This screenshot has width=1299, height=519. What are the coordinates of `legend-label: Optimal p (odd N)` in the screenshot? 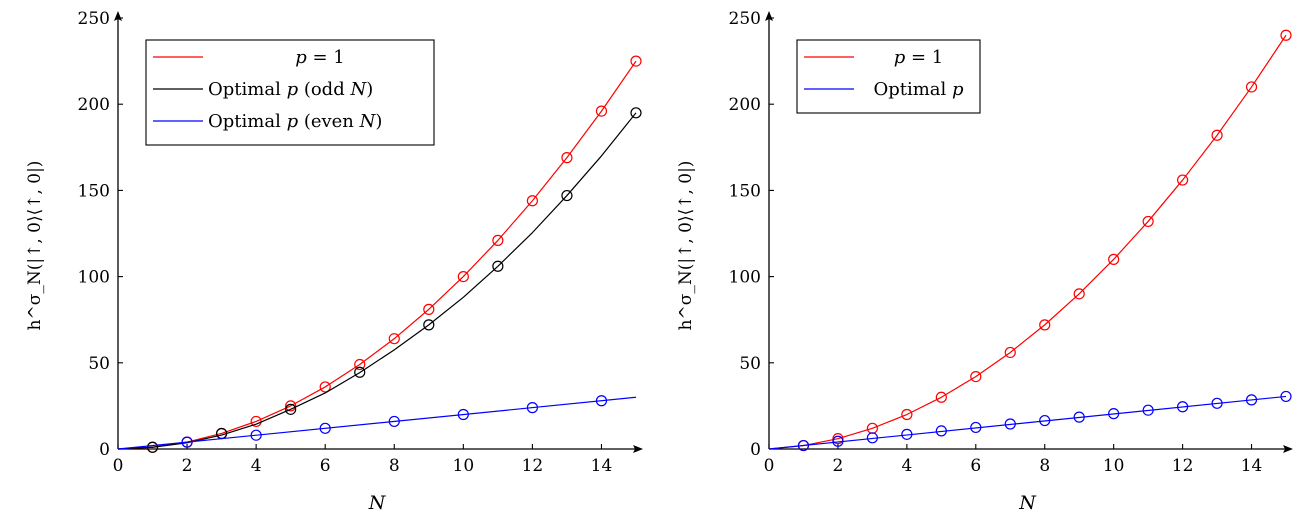 It's located at (290, 89).